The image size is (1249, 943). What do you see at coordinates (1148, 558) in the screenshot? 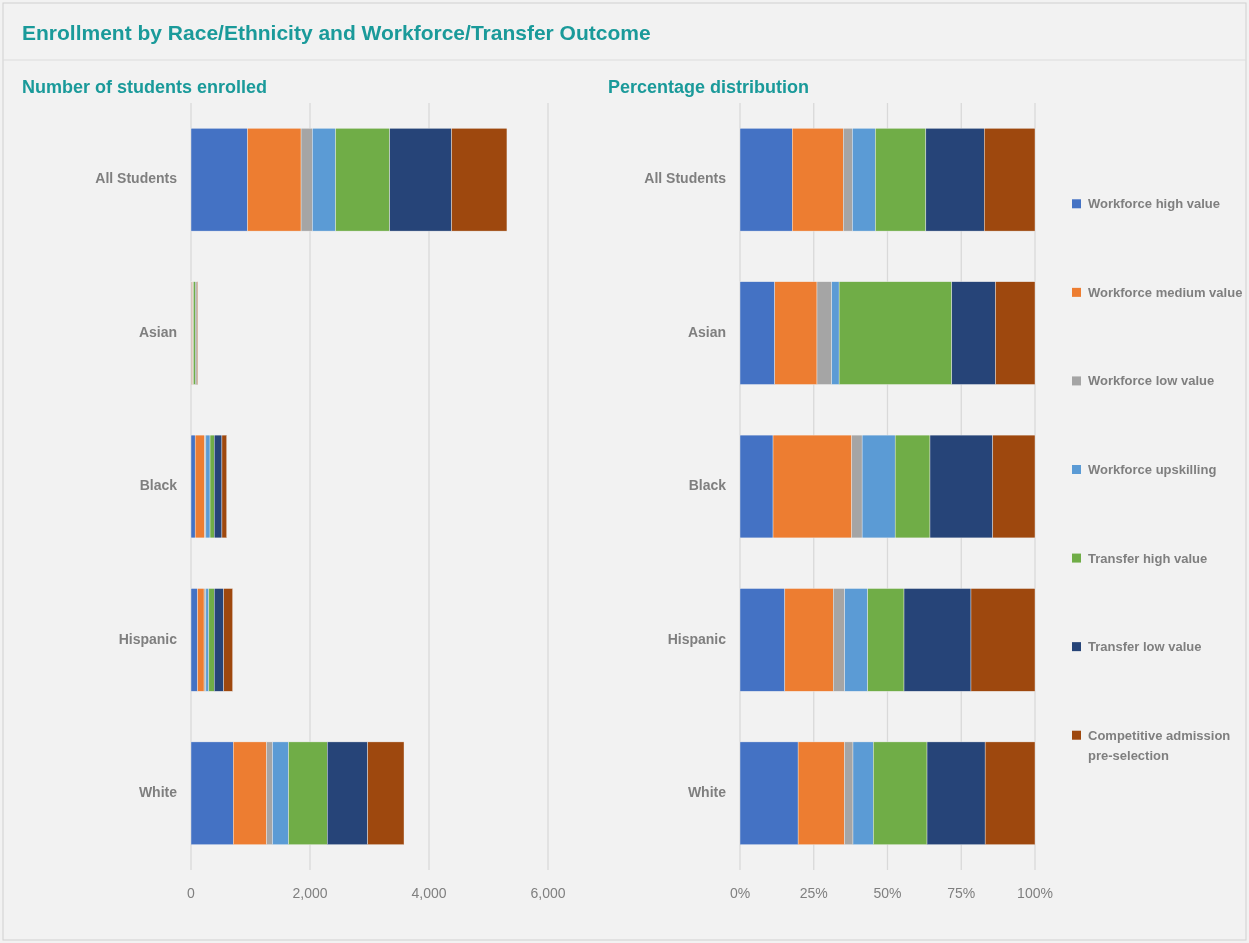
I see `legend-label: Transfer high value` at bounding box center [1148, 558].